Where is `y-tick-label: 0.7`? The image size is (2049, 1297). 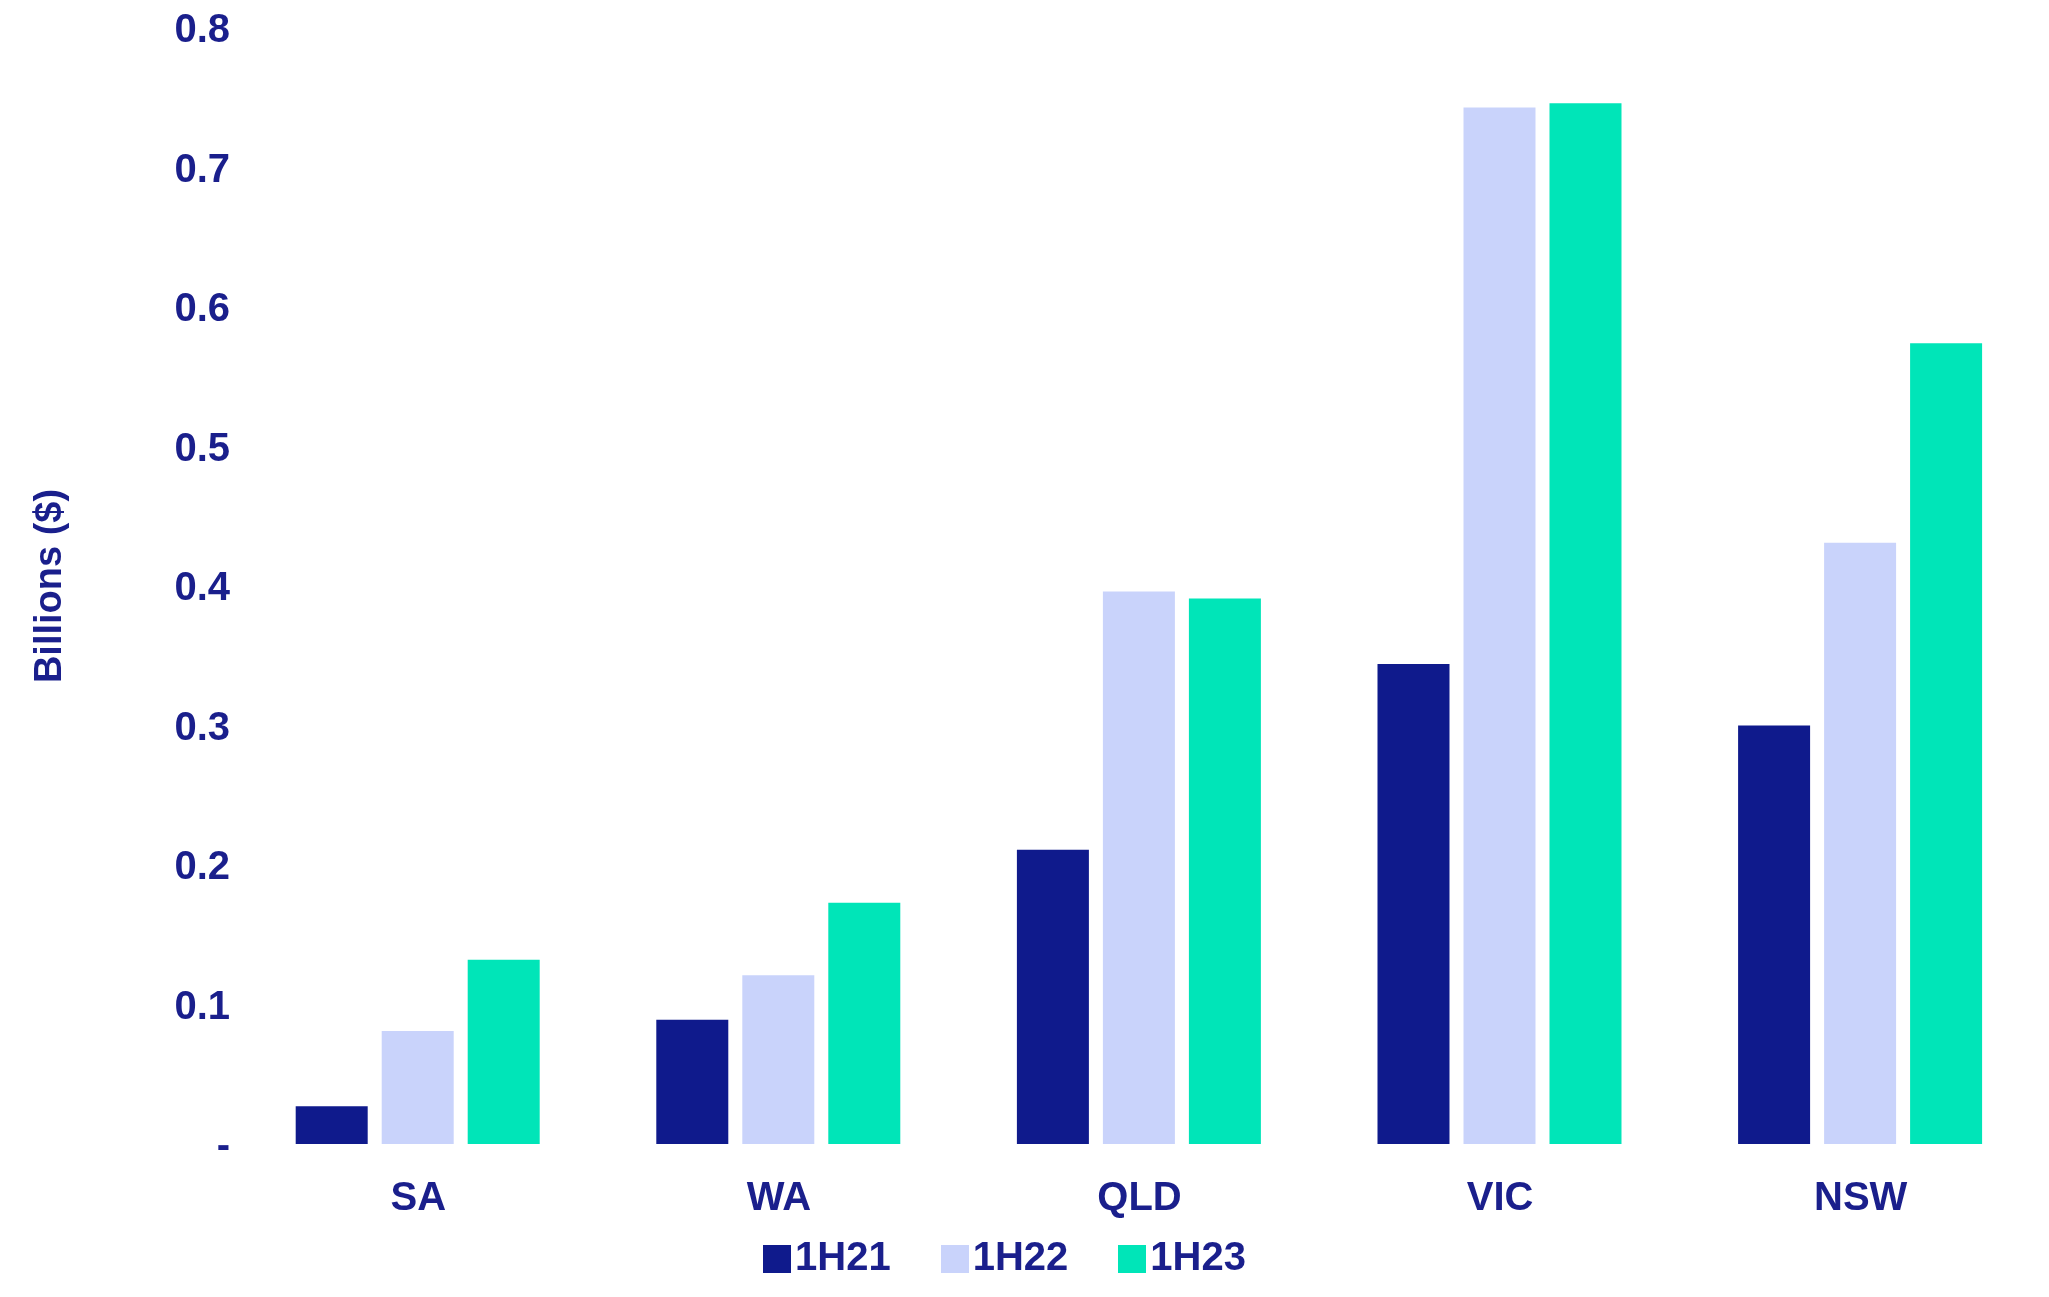
y-tick-label: 0.7 is located at coordinates (202, 167).